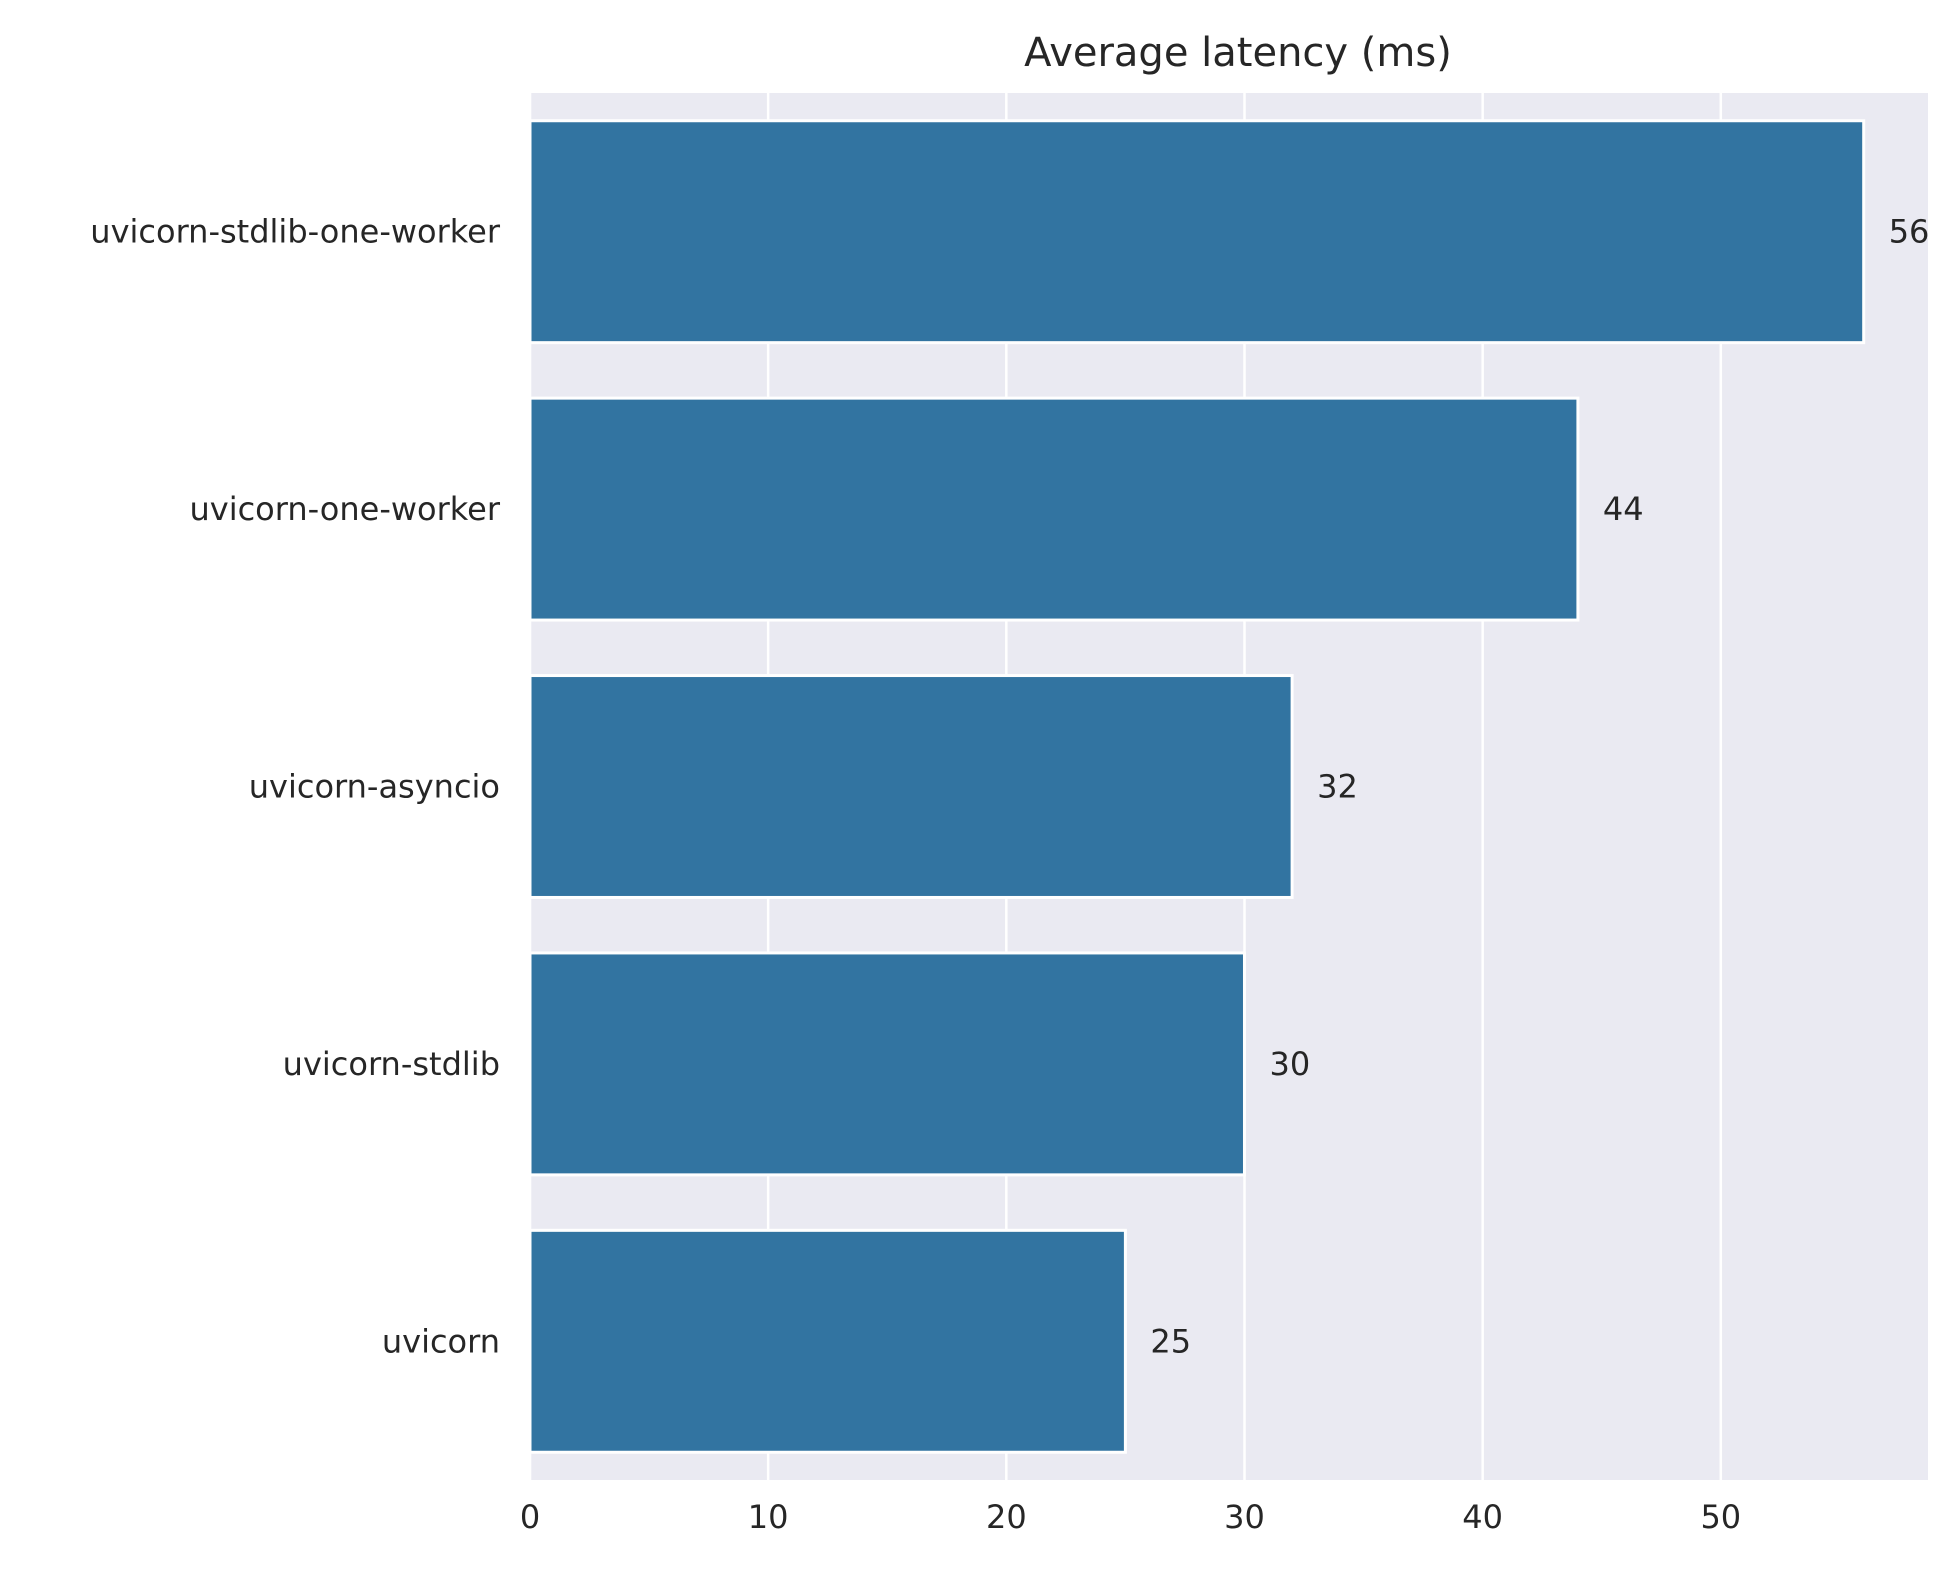 The height and width of the screenshot is (1575, 1954). I want to click on bar-value-label: 32, so click(1337, 787).